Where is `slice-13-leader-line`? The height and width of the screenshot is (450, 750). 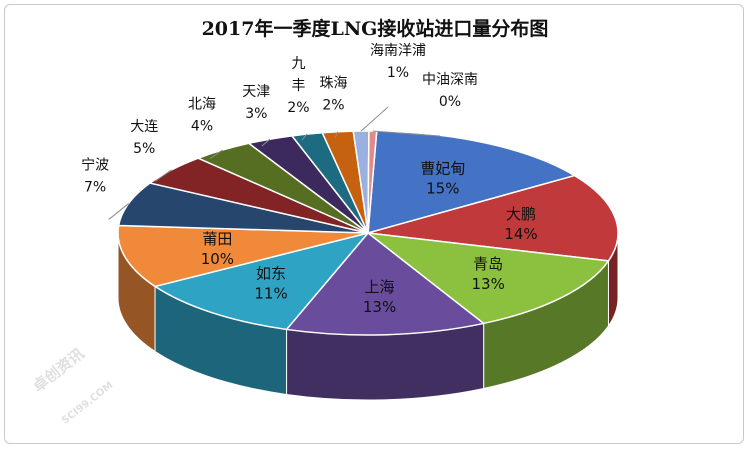
slice-13-leader-line is located at coordinates (374, 119).